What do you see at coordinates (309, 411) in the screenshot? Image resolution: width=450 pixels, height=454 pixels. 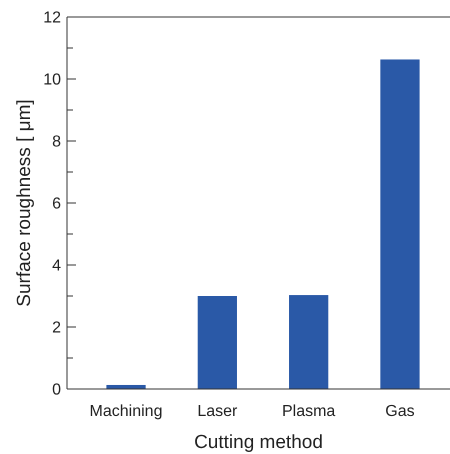 I see `x-tick-label: Plasma` at bounding box center [309, 411].